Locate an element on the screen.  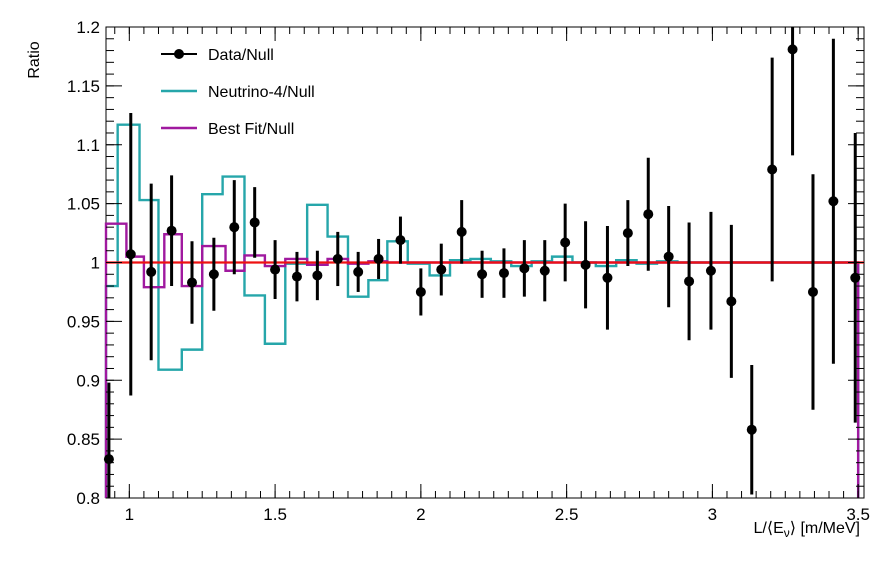
x-tick-label: 3.5 is located at coordinates (858, 514).